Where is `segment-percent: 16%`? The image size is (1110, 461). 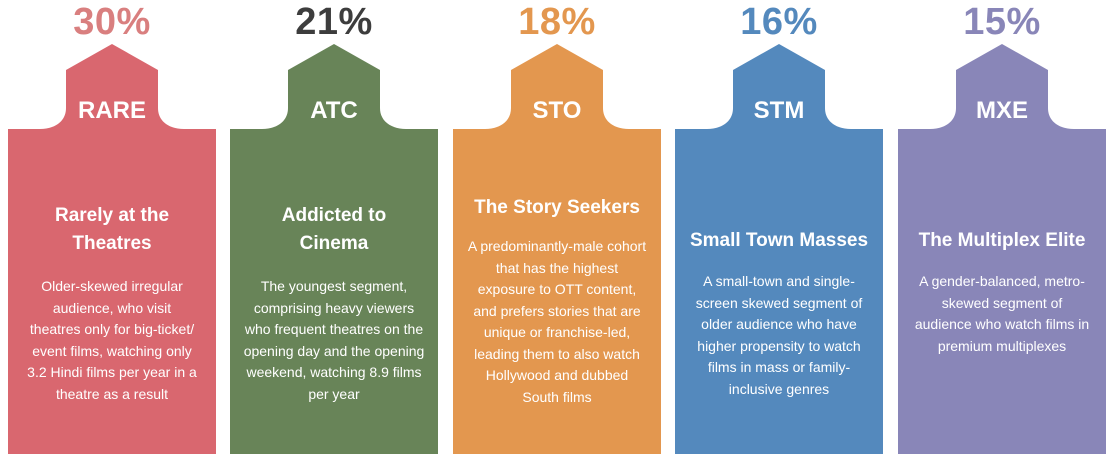 segment-percent: 16% is located at coordinates (779, 22).